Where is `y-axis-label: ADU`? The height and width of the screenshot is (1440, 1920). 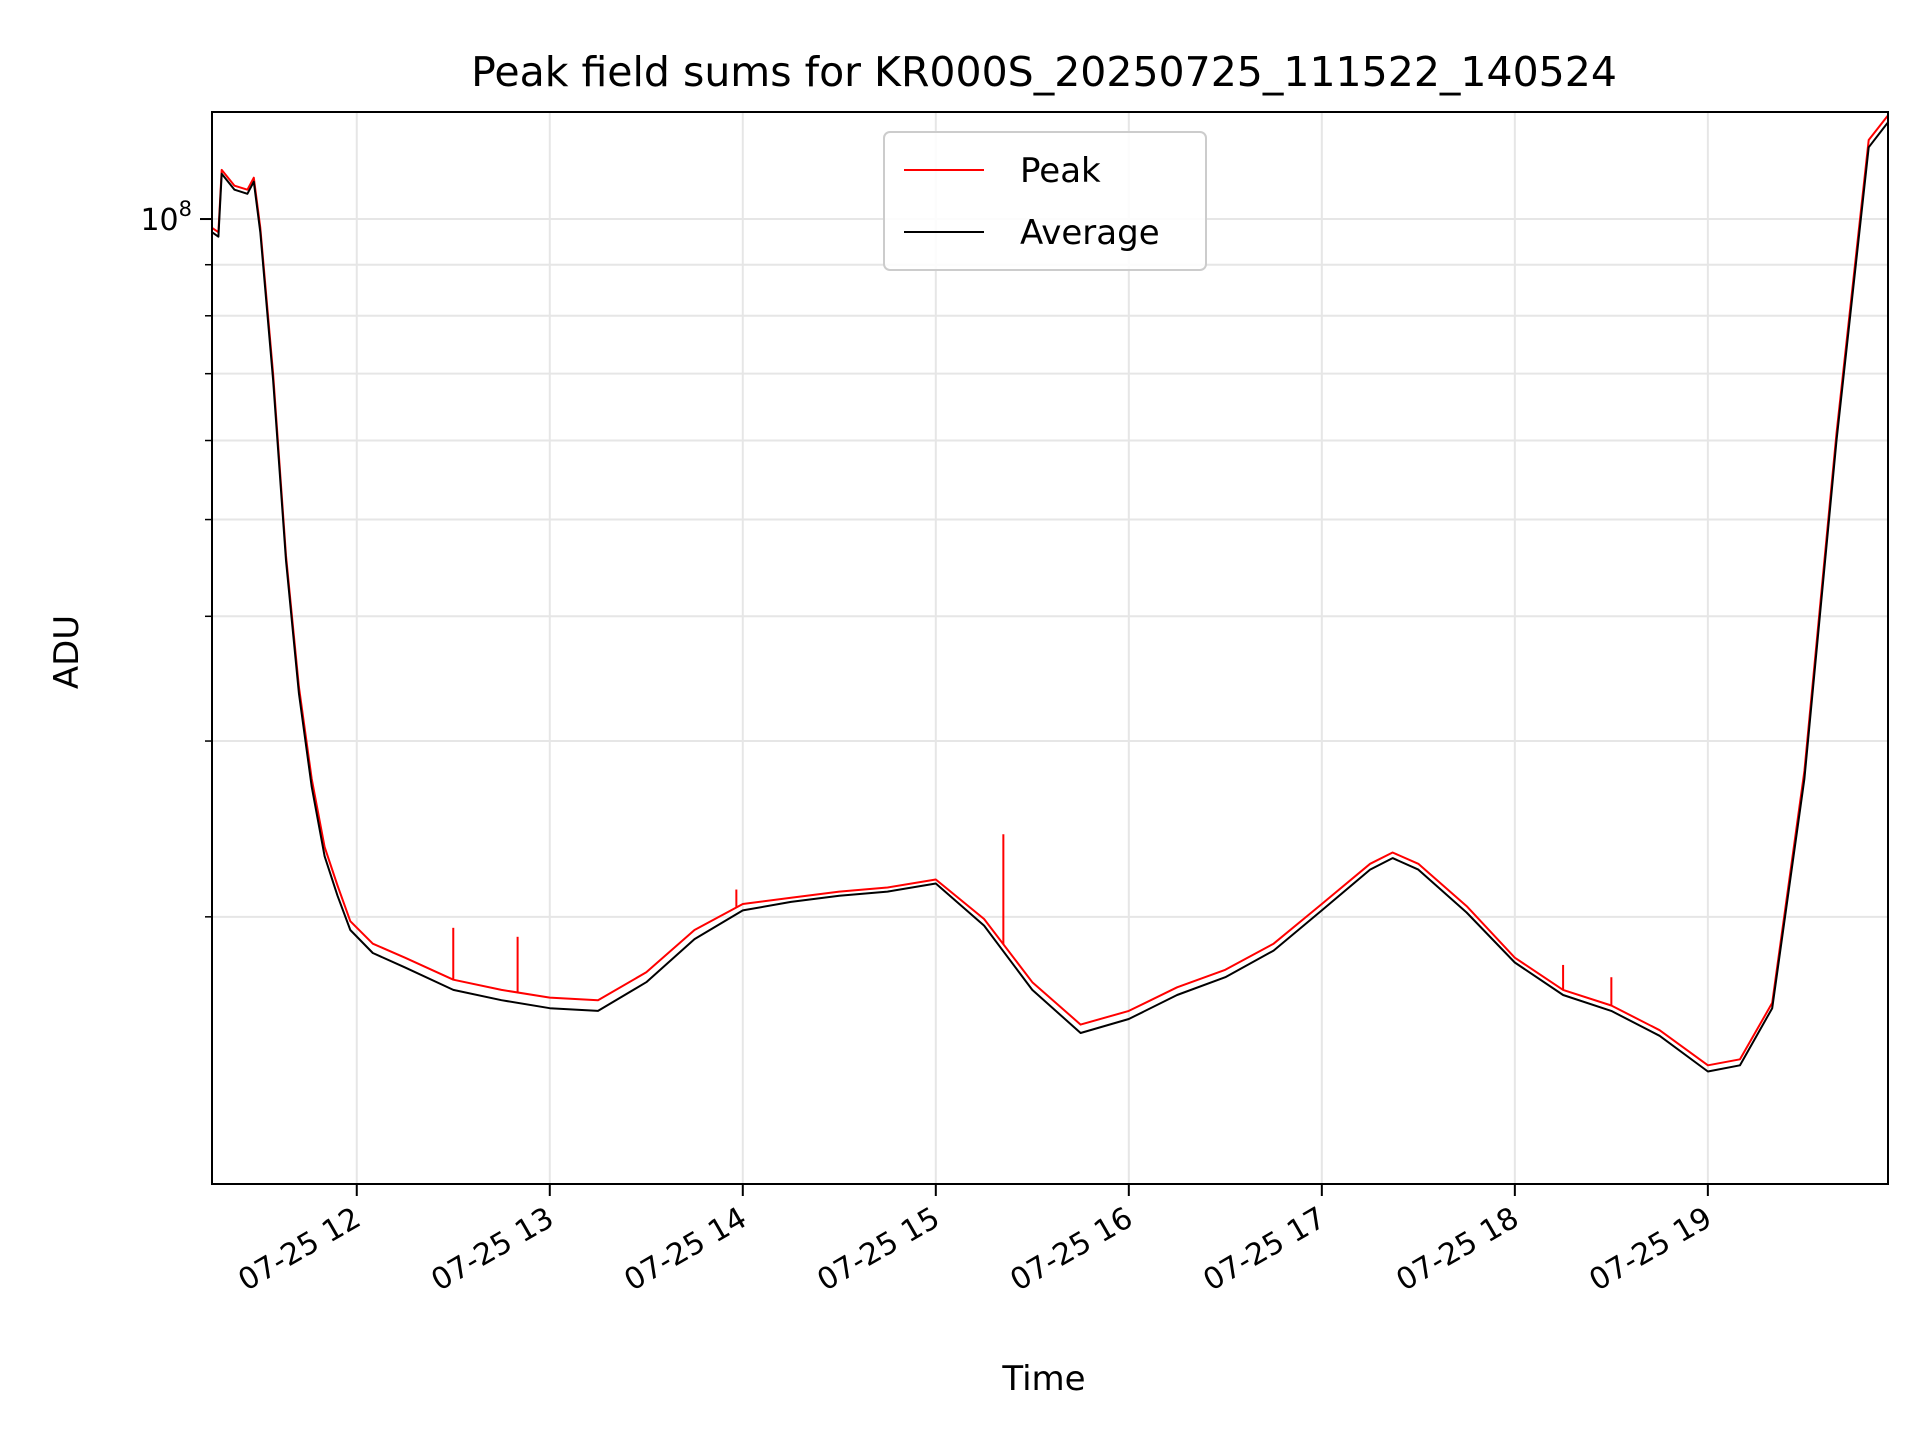 y-axis-label: ADU is located at coordinates (67, 652).